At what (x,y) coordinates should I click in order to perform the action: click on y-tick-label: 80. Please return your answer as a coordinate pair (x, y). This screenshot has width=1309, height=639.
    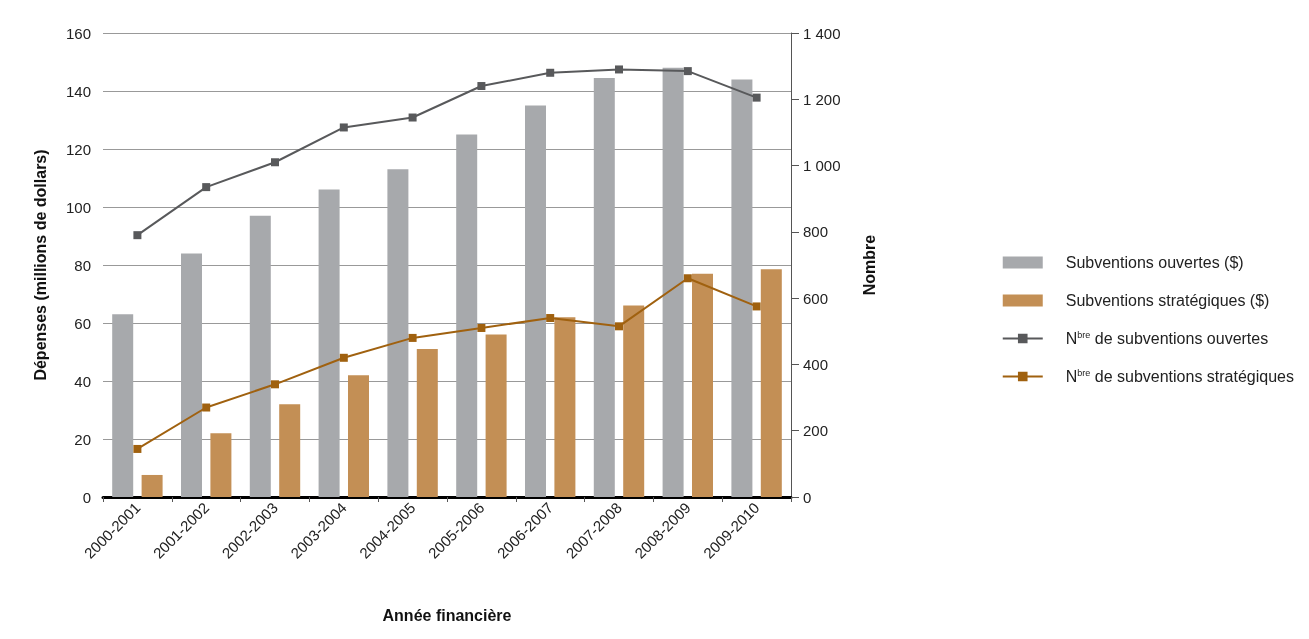
    Looking at the image, I should click on (82, 265).